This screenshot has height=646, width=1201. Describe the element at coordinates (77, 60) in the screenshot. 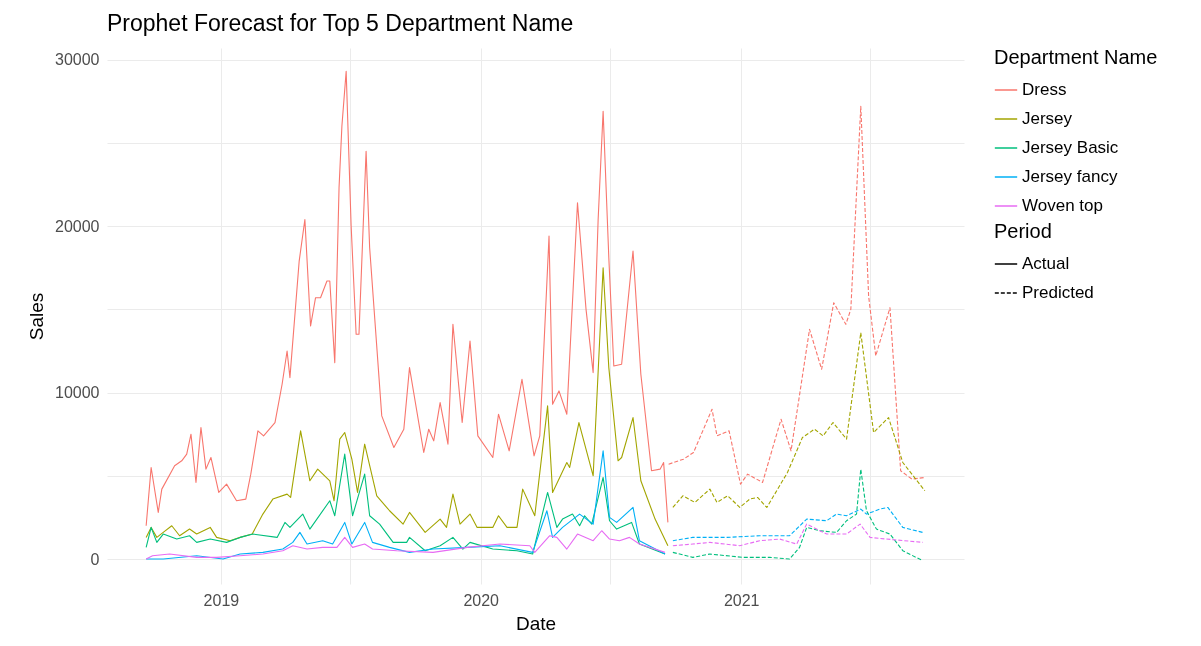

I see `y-tick-label: 30000` at that location.